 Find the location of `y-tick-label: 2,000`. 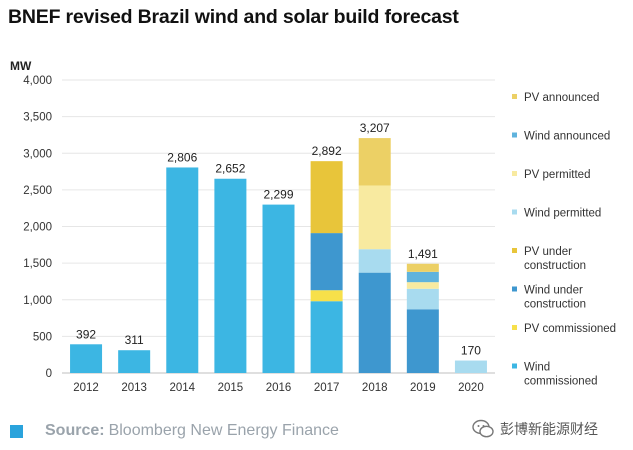

y-tick-label: 2,000 is located at coordinates (37, 228).